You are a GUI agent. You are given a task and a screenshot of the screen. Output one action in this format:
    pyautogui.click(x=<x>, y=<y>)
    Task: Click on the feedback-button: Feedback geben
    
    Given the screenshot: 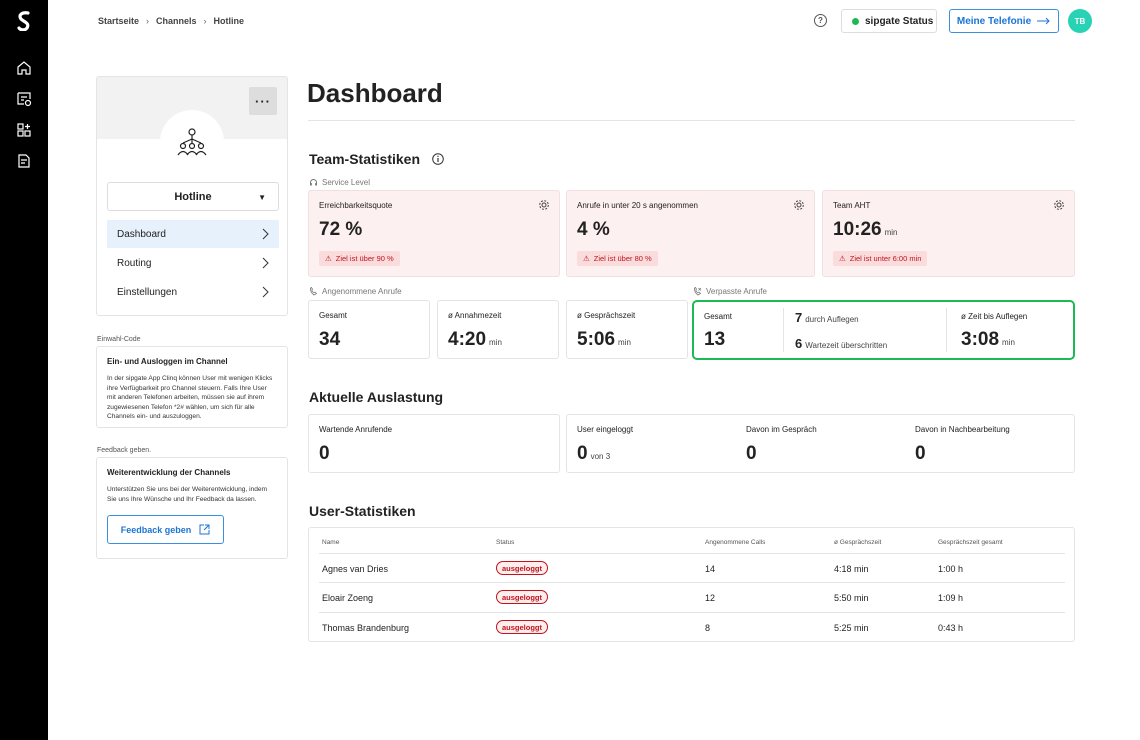 What is the action you would take?
    pyautogui.click(x=165, y=529)
    